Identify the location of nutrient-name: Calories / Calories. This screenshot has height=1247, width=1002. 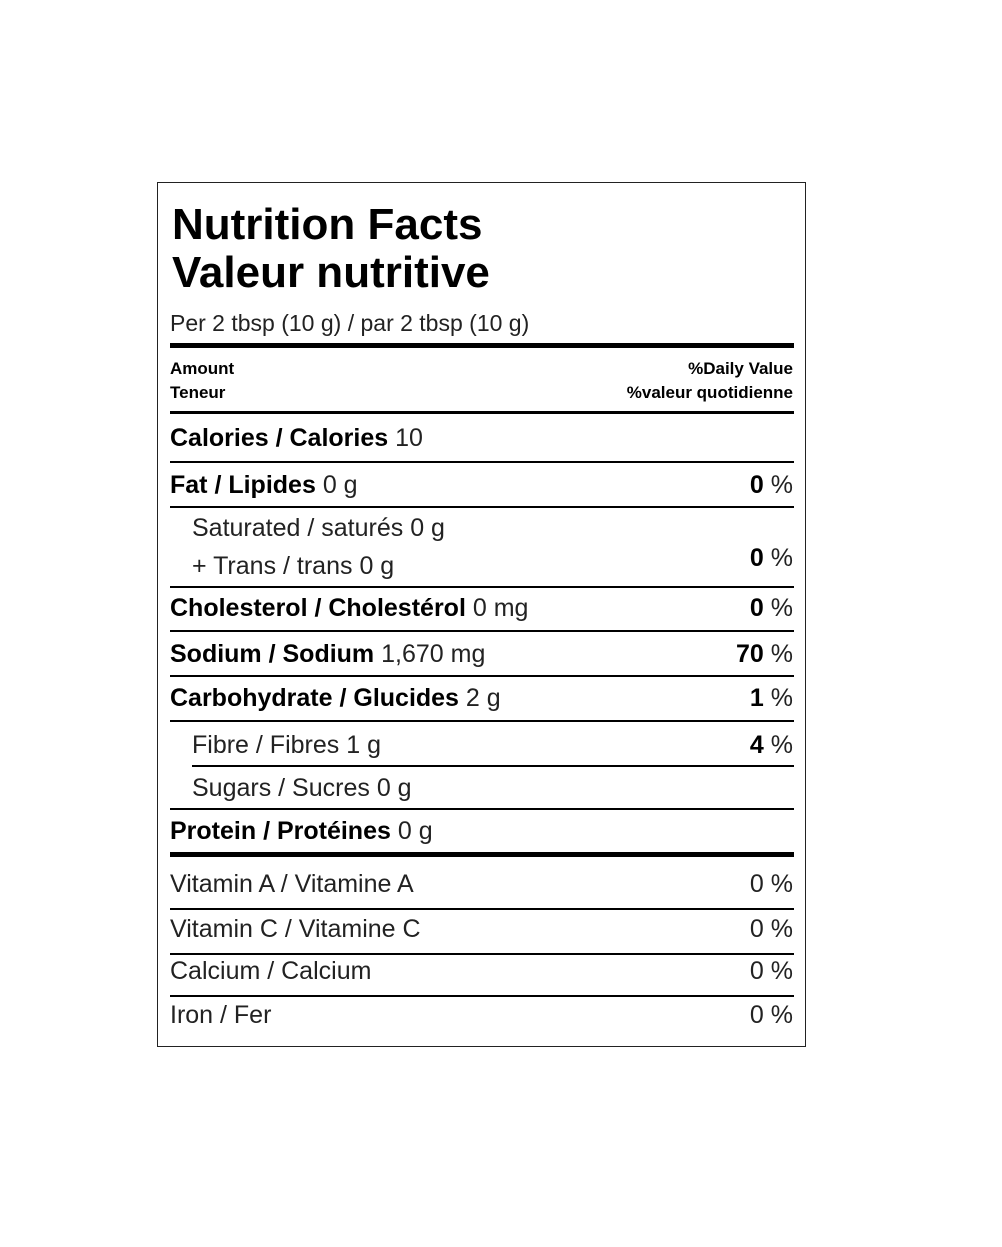
(279, 438).